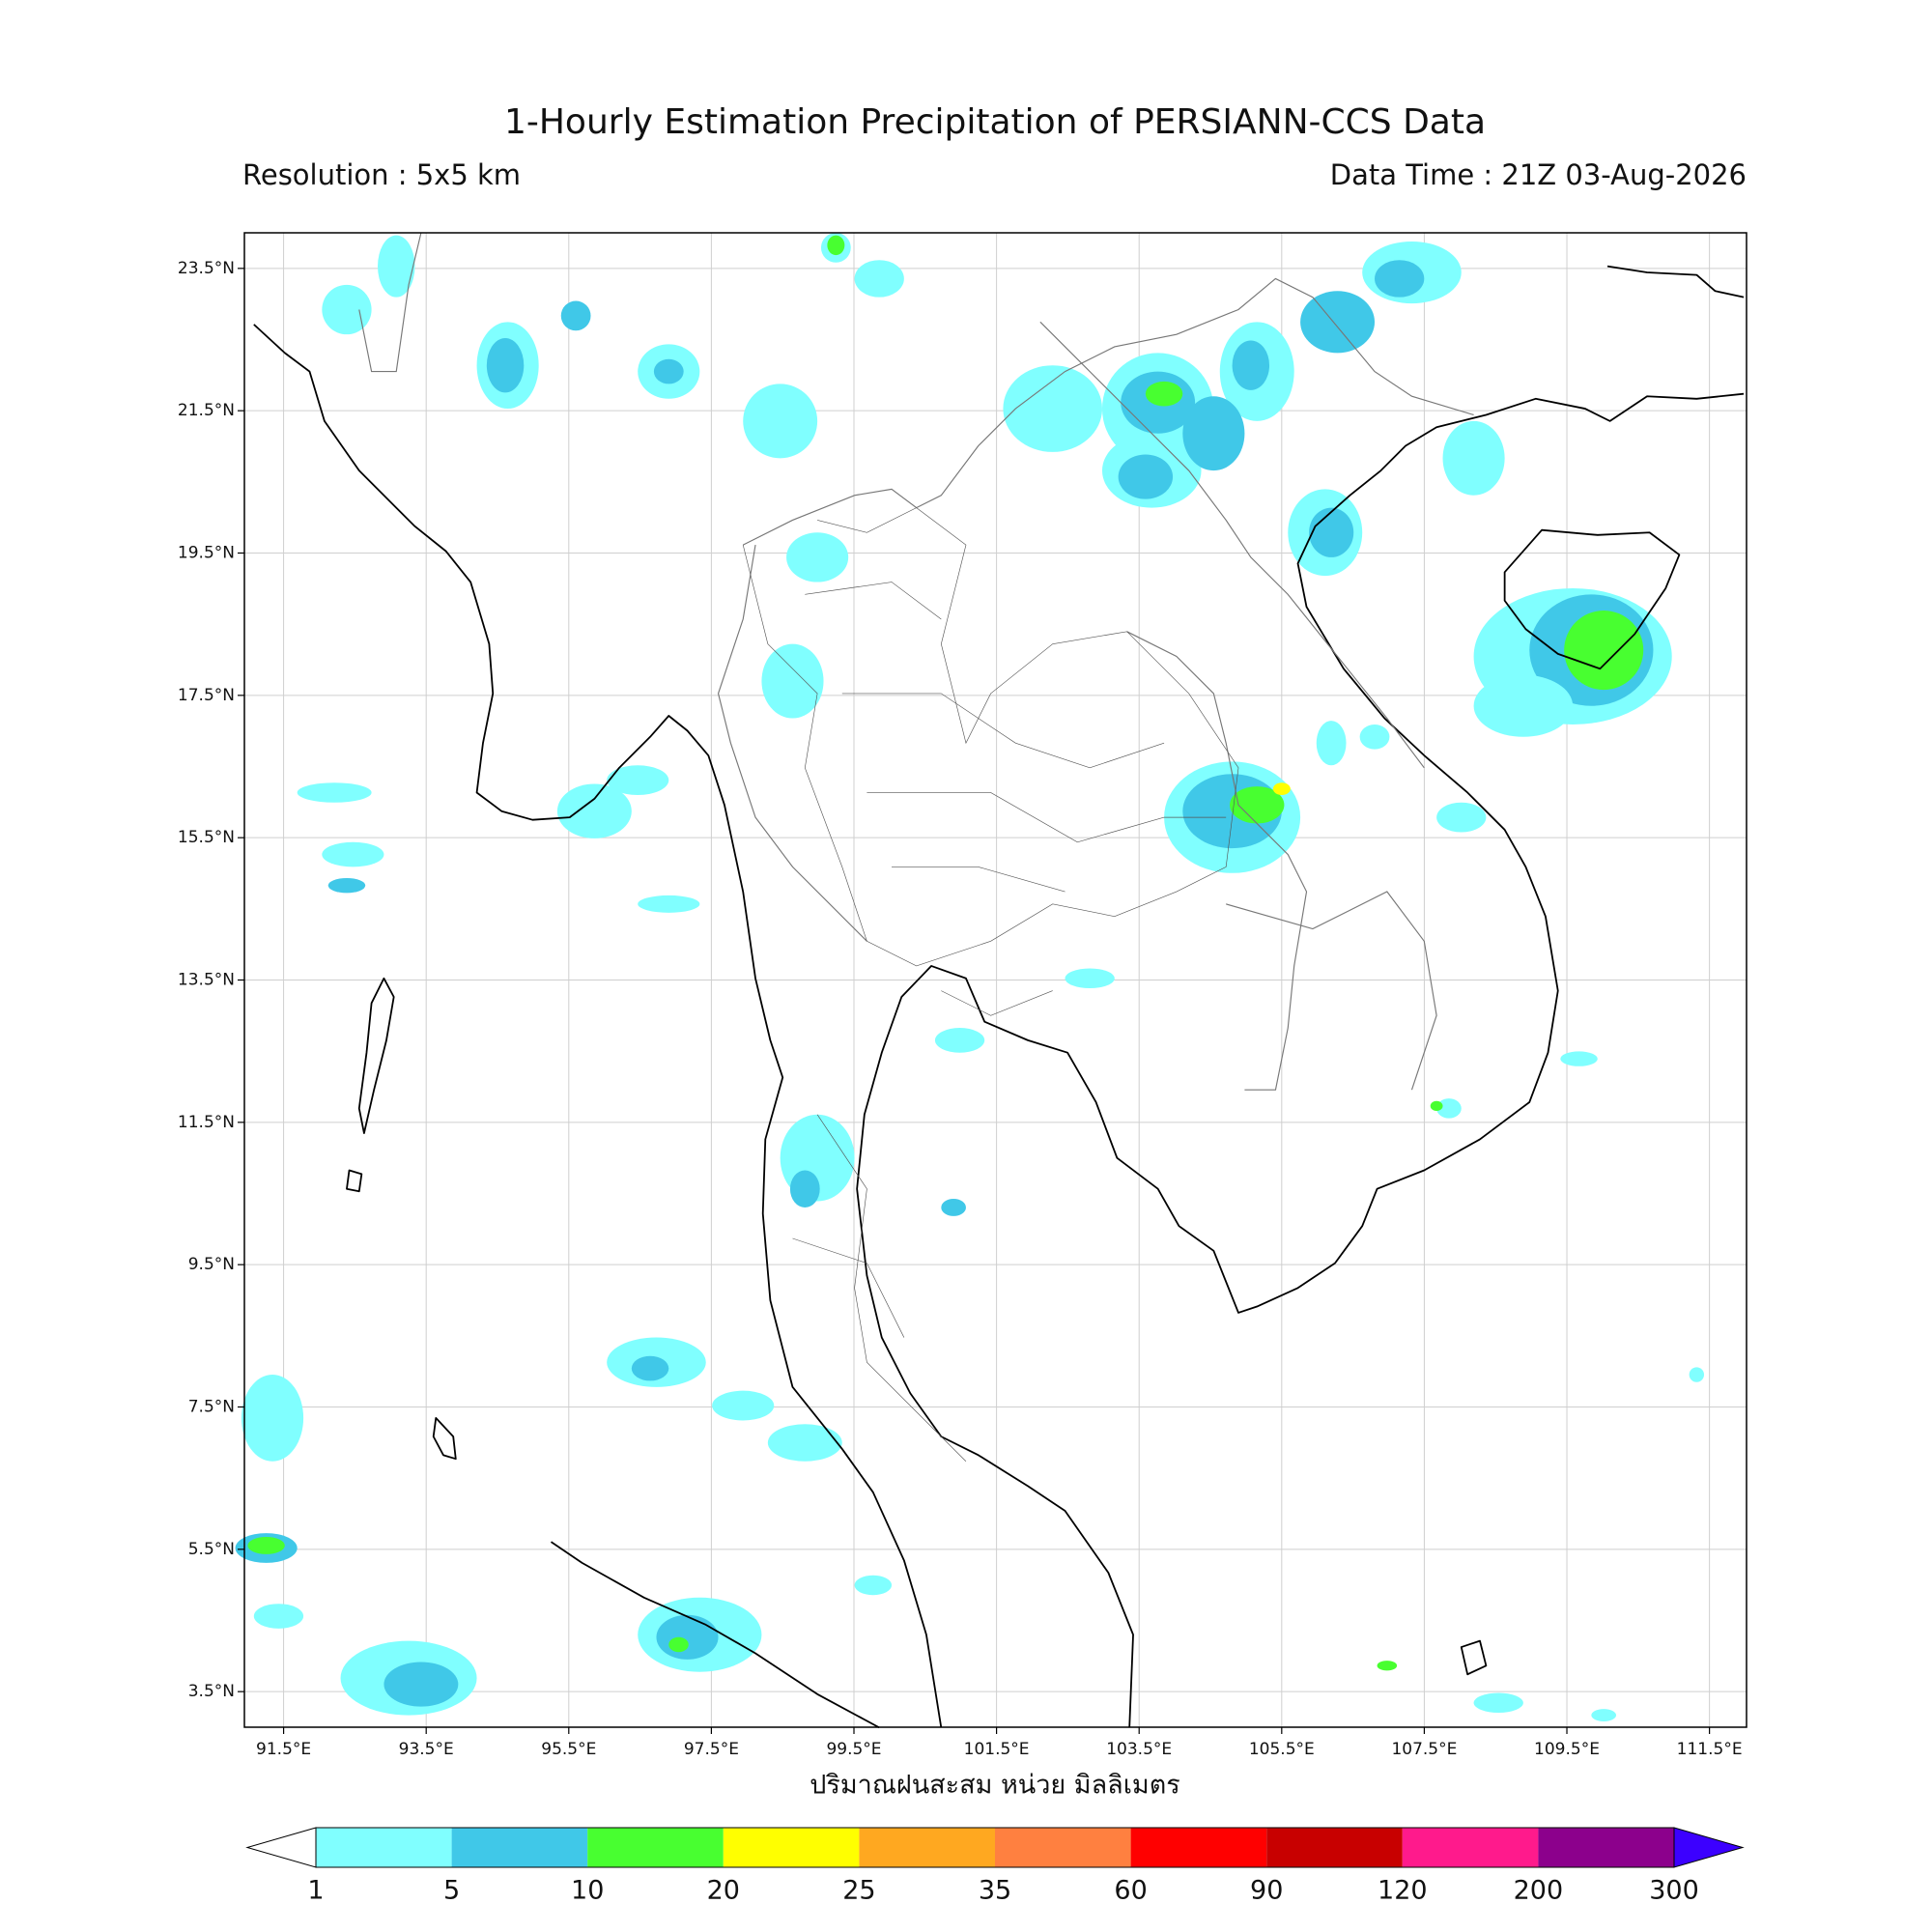 The width and height of the screenshot is (1932, 1932). I want to click on colorbar-label: 60, so click(1130, 1891).